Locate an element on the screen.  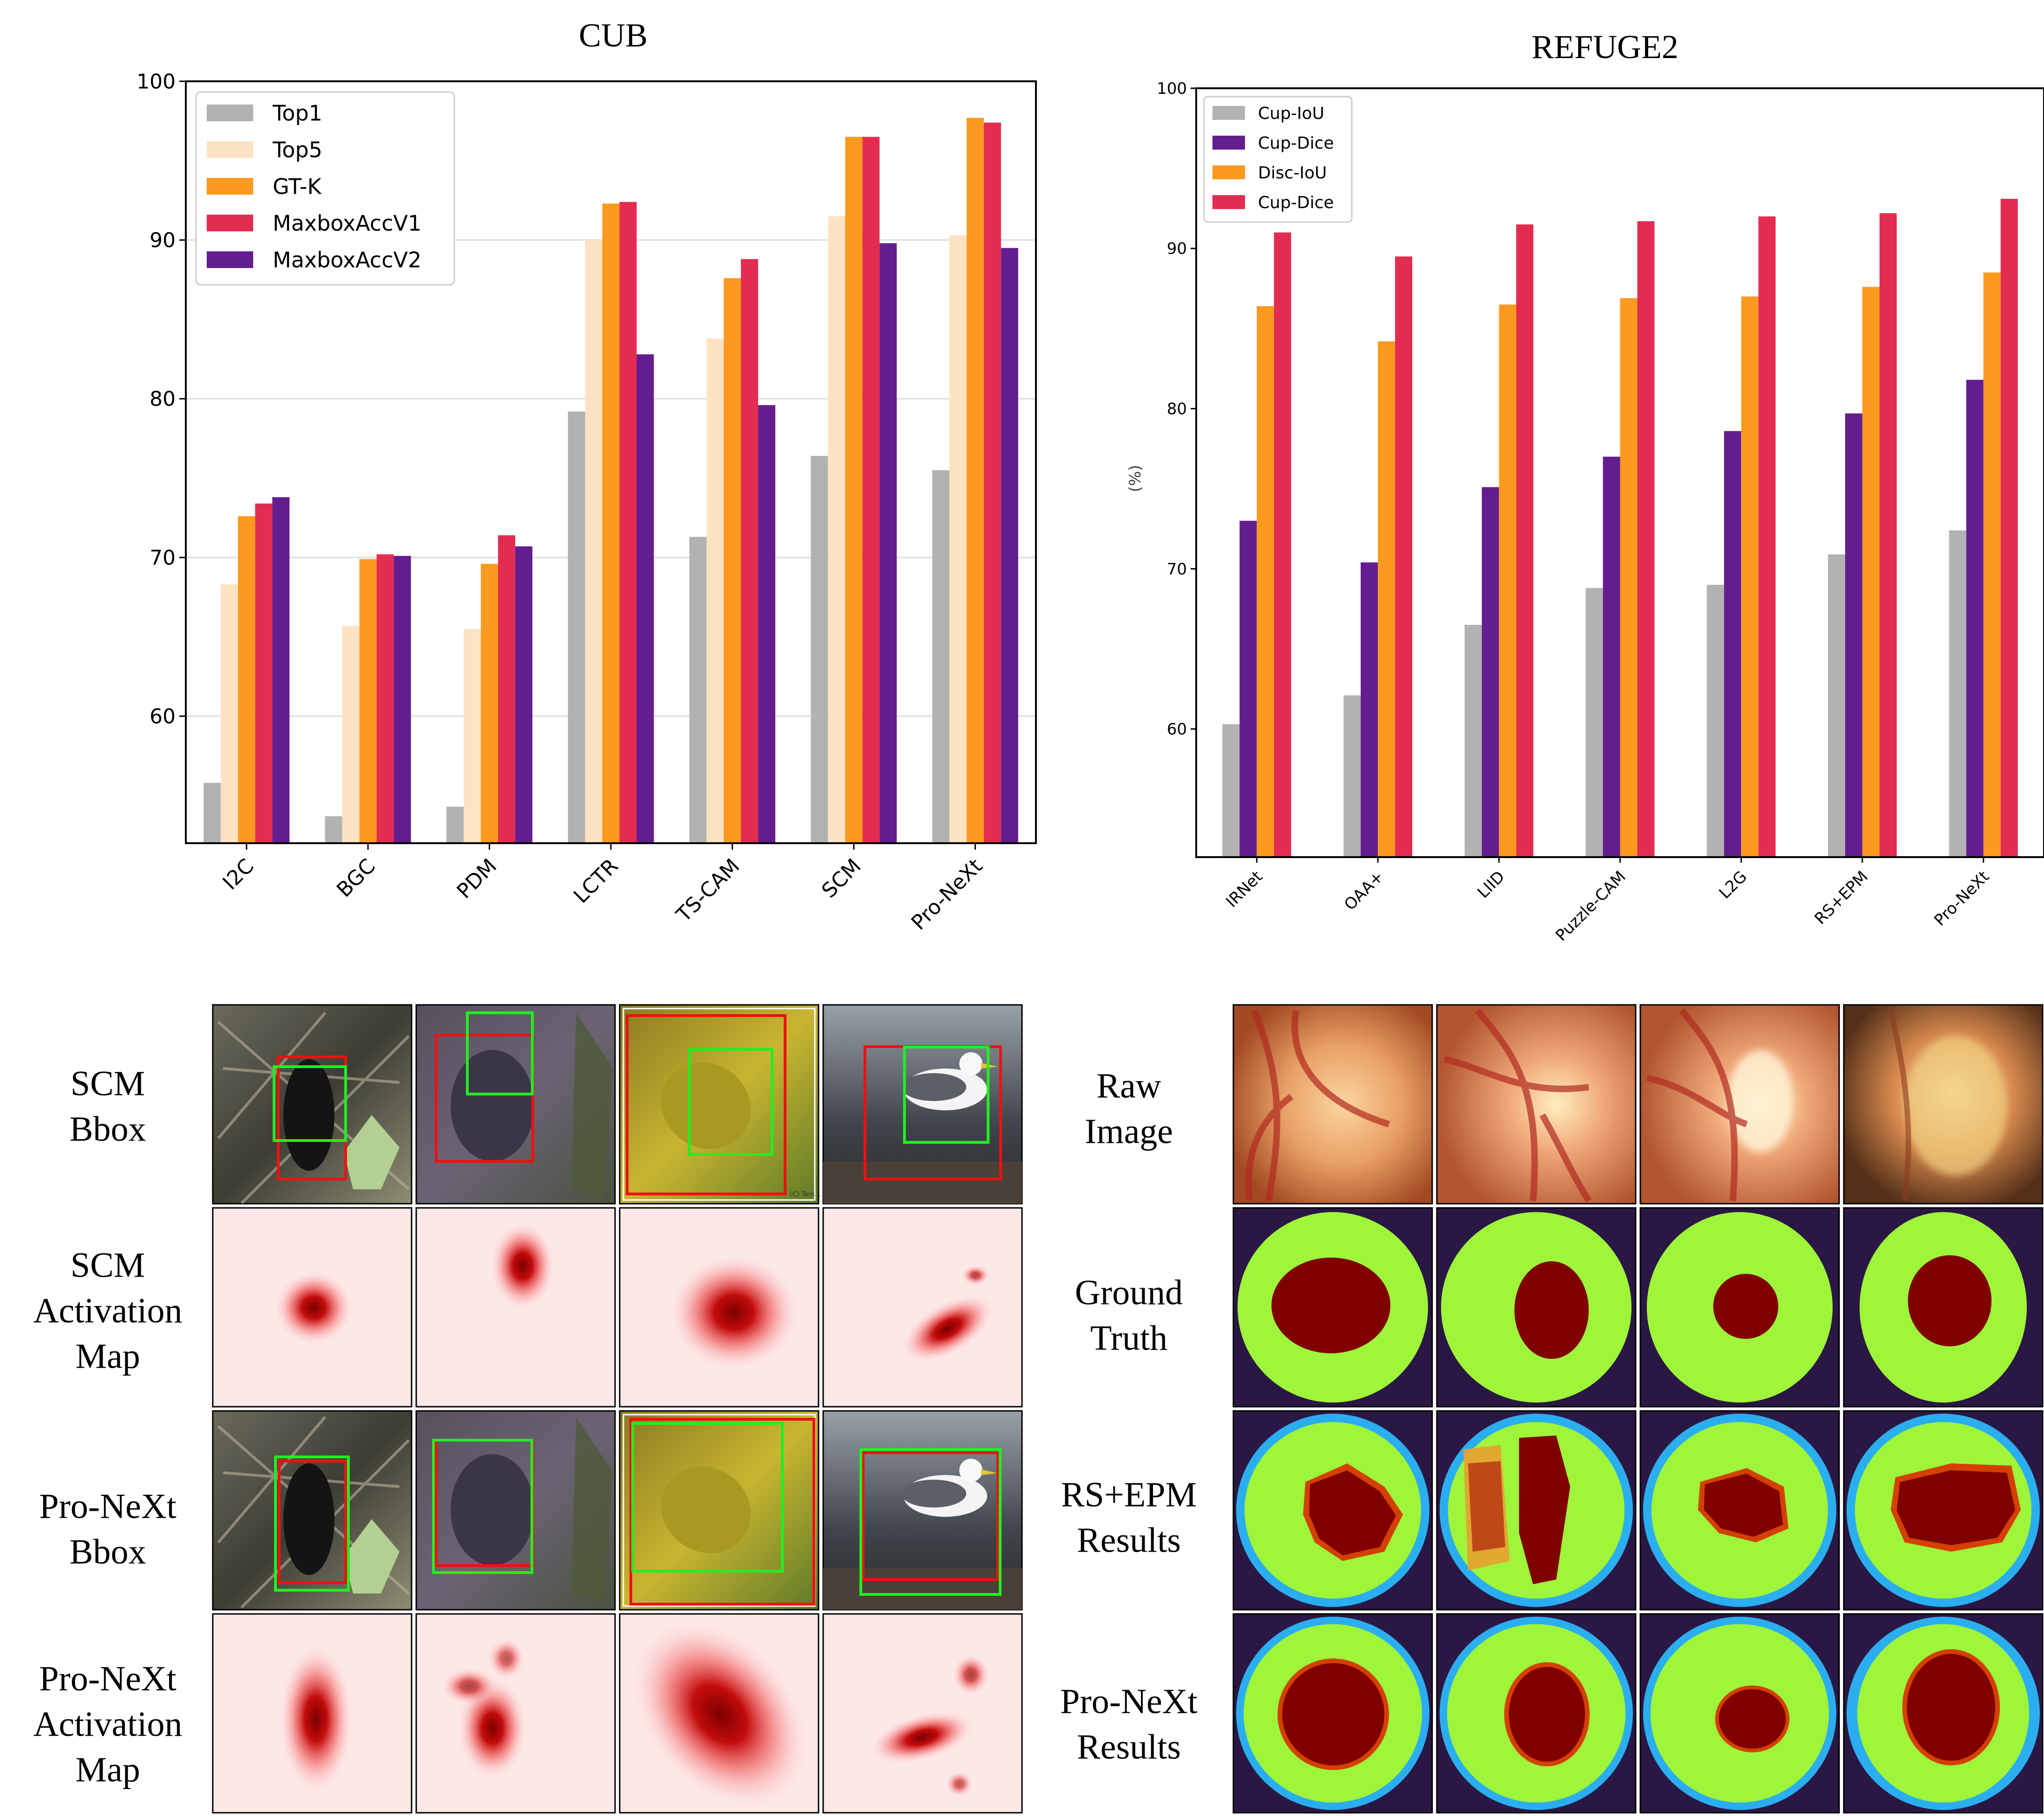
x-tick-label: BGC is located at coordinates (356, 878).